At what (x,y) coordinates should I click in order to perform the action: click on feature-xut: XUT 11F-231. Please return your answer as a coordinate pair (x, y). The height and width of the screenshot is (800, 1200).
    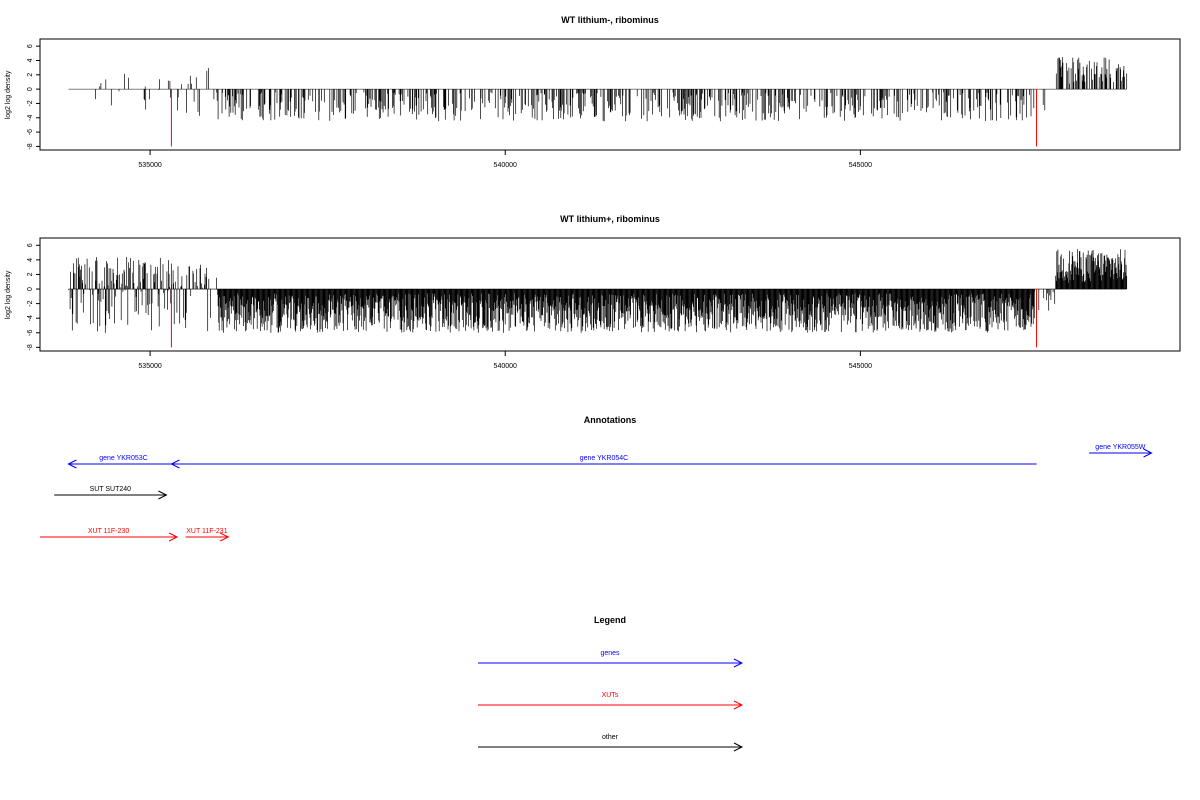
    Looking at the image, I should click on (207, 535).